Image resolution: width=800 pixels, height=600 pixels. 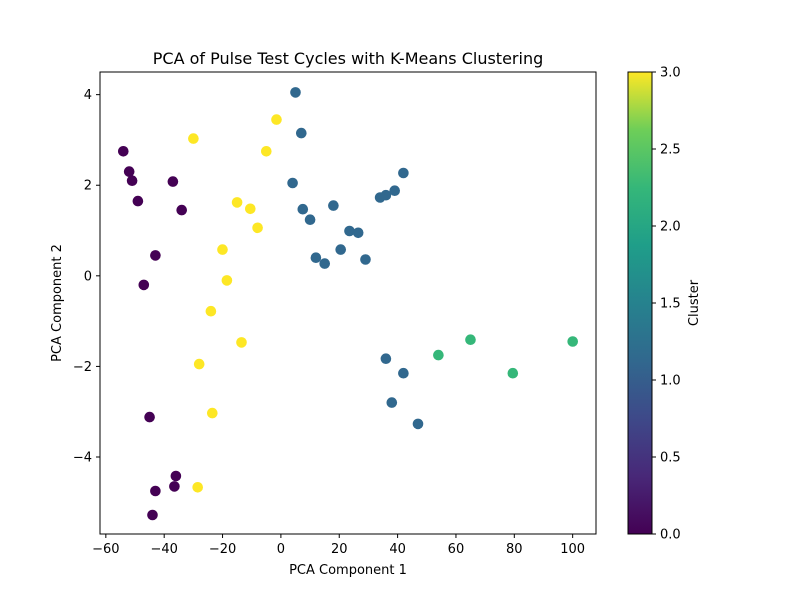 What do you see at coordinates (222, 549) in the screenshot?
I see `x-tick-label: −20` at bounding box center [222, 549].